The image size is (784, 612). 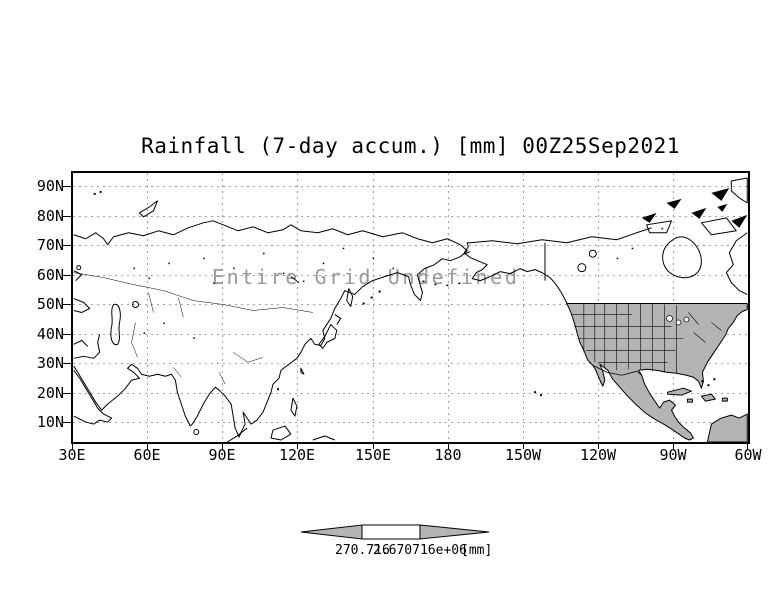 What do you see at coordinates (598, 307) in the screenshot?
I see `gridline-lon-120w` at bounding box center [598, 307].